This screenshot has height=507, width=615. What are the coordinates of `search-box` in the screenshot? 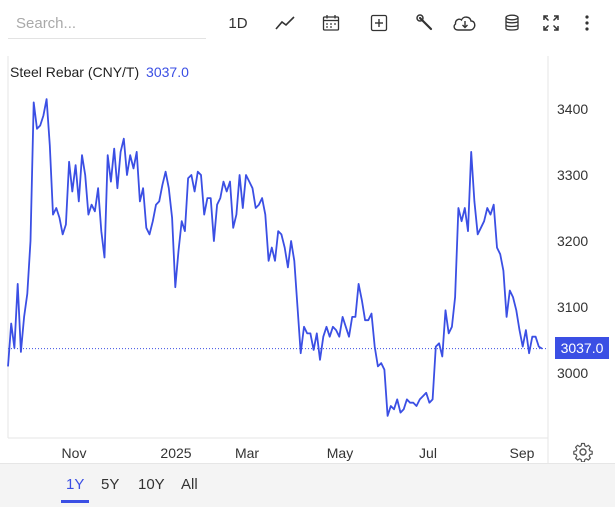 It's located at (108, 23).